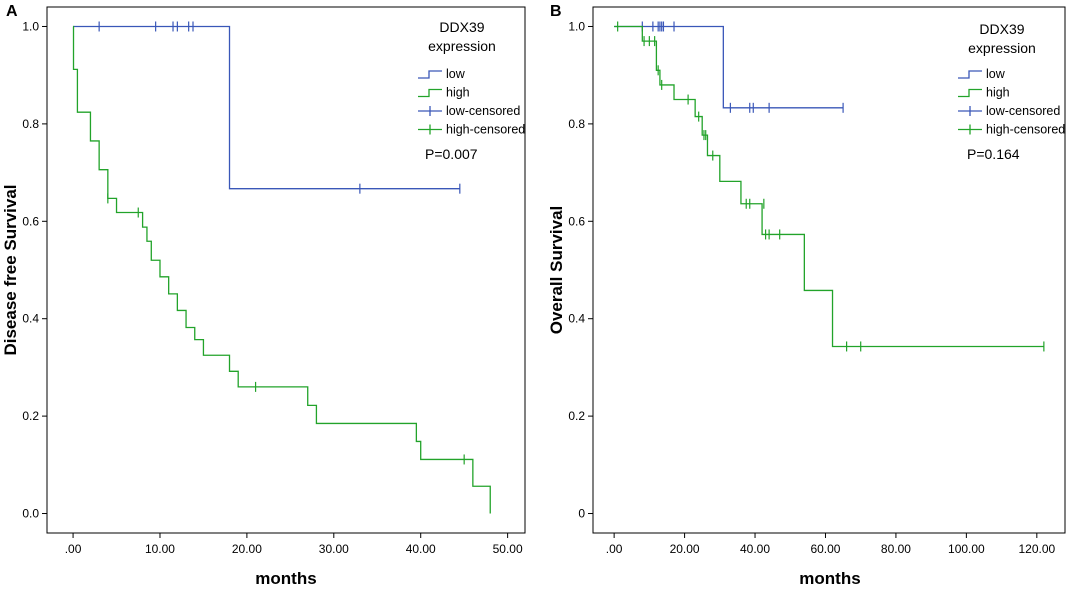 The image size is (1074, 592). Describe the element at coordinates (755, 549) in the screenshot. I see `panel-b-x-tick-label: 40.00` at that location.